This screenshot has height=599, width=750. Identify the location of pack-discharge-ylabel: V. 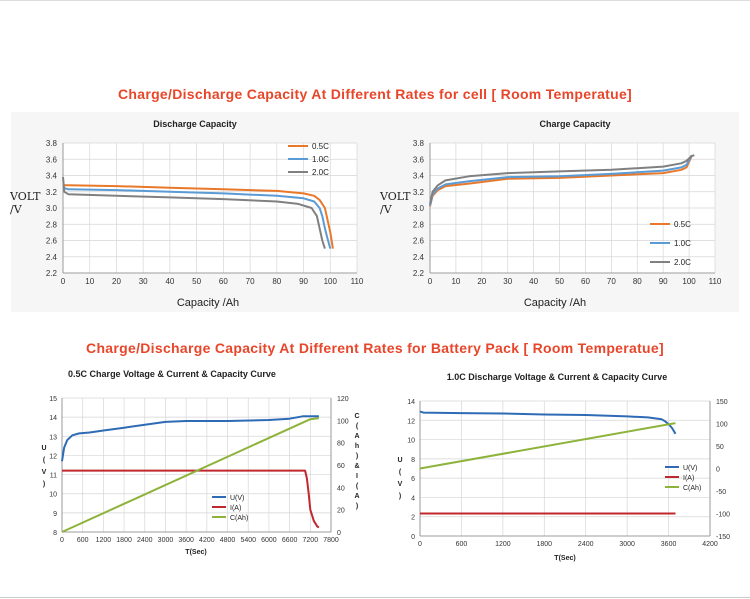
(400, 484).